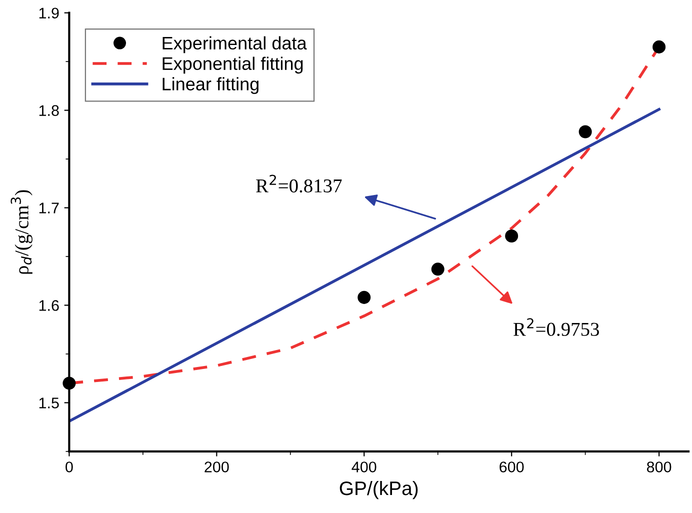 The width and height of the screenshot is (692, 513). I want to click on annotation: R$^{2}$=0.8137, so click(299, 183).